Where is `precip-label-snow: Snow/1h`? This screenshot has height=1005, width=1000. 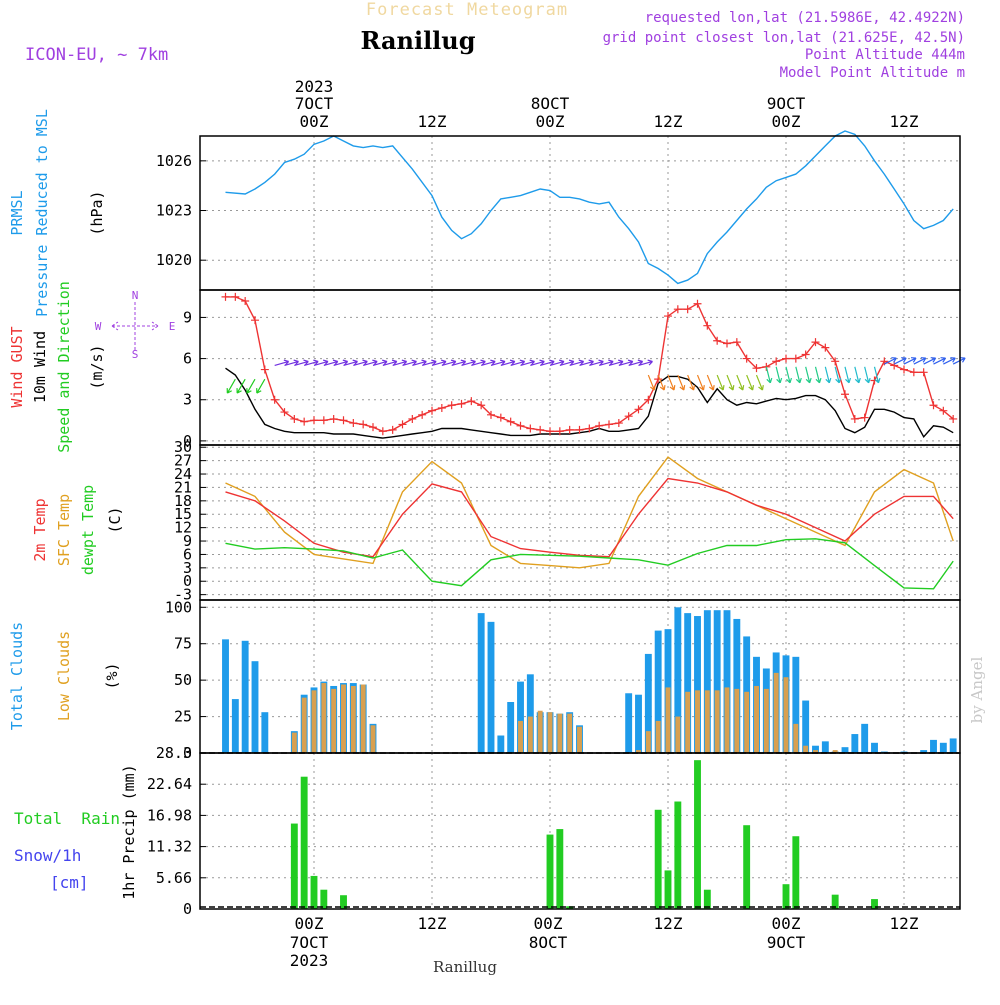
precip-label-snow: Snow/1h is located at coordinates (47, 855).